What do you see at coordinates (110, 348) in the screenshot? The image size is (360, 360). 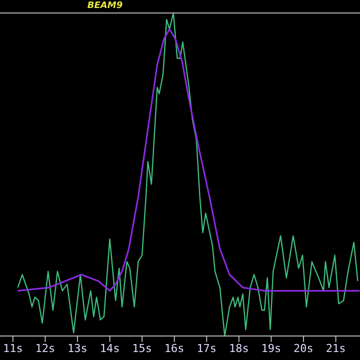 I see `x-tick-label: 14s` at bounding box center [110, 348].